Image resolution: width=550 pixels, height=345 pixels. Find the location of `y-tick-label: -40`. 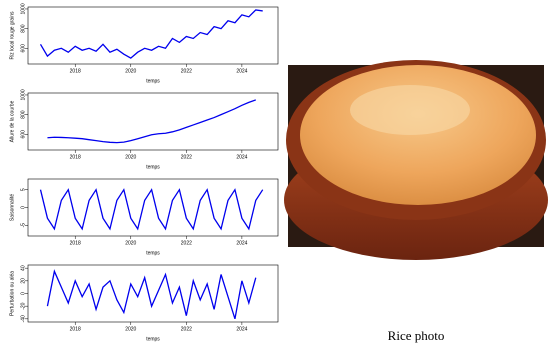

y-tick-label: -40 is located at coordinates (23, 318).